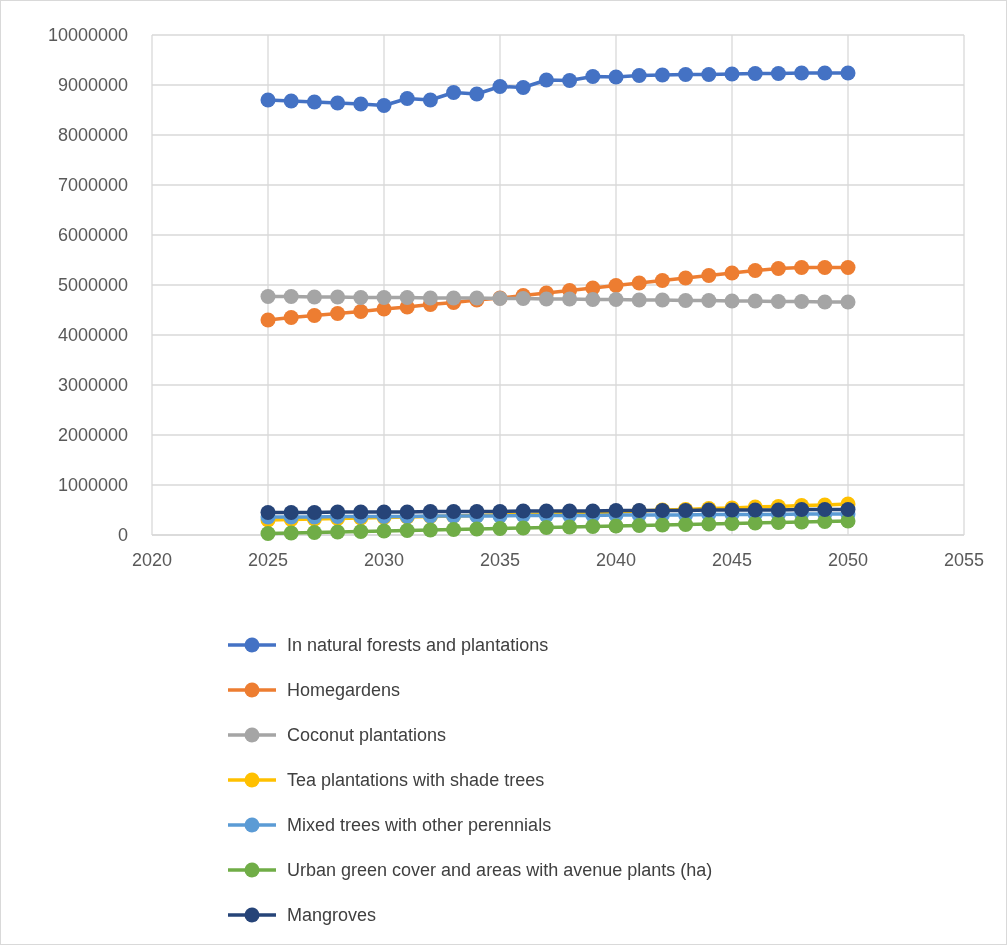  Describe the element at coordinates (92, 385) in the screenshot. I see `y-tick-label: 3000000` at that location.